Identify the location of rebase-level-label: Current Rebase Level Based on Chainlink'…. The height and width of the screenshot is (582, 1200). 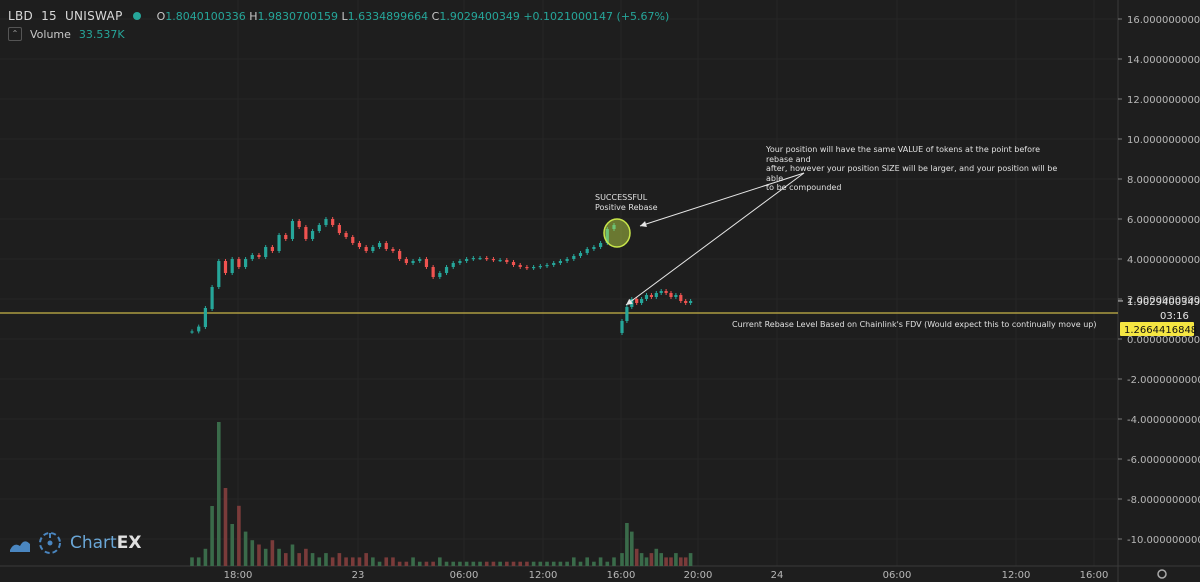
(914, 324).